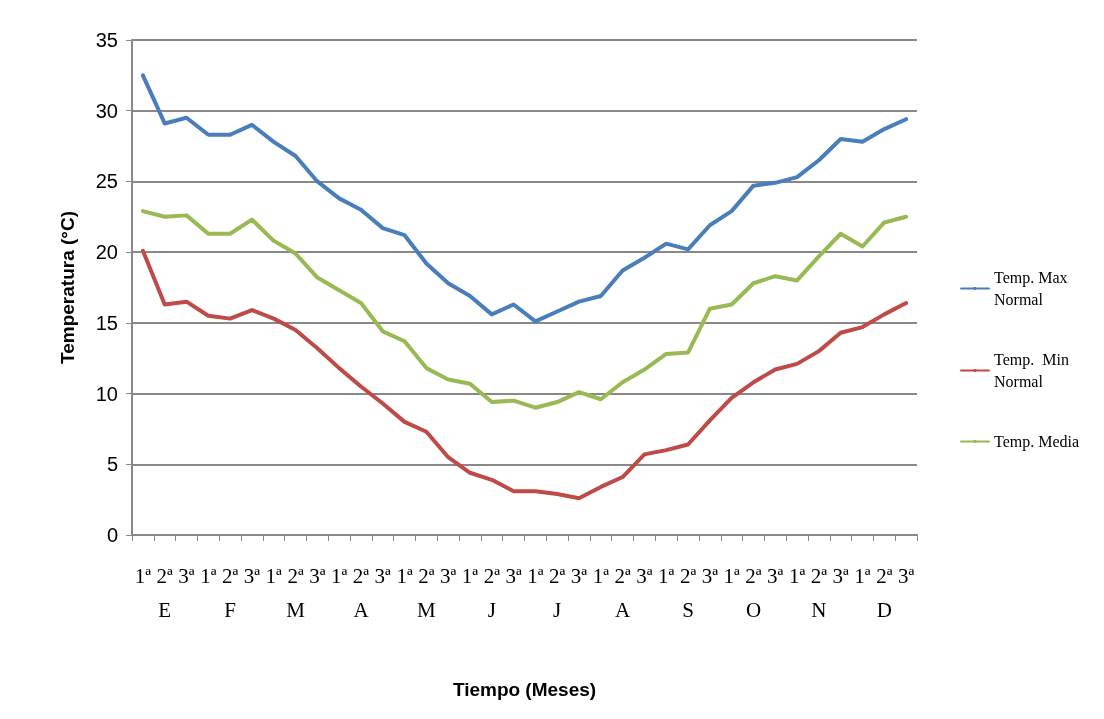 This screenshot has width=1104, height=719. I want to click on y-tick-label: 0, so click(112, 535).